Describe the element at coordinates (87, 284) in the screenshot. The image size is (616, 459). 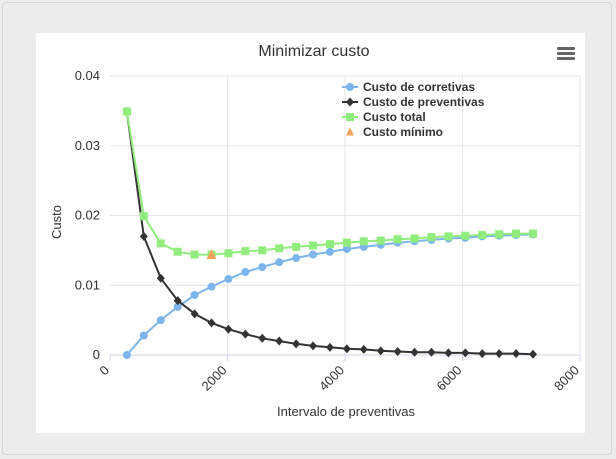
I see `y-tick-label: 0.01` at that location.